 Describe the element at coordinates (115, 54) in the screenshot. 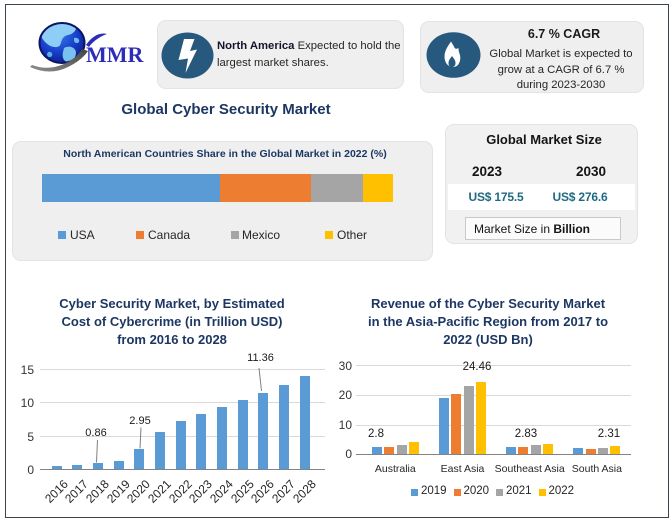

I see `svg-text: MMR` at that location.